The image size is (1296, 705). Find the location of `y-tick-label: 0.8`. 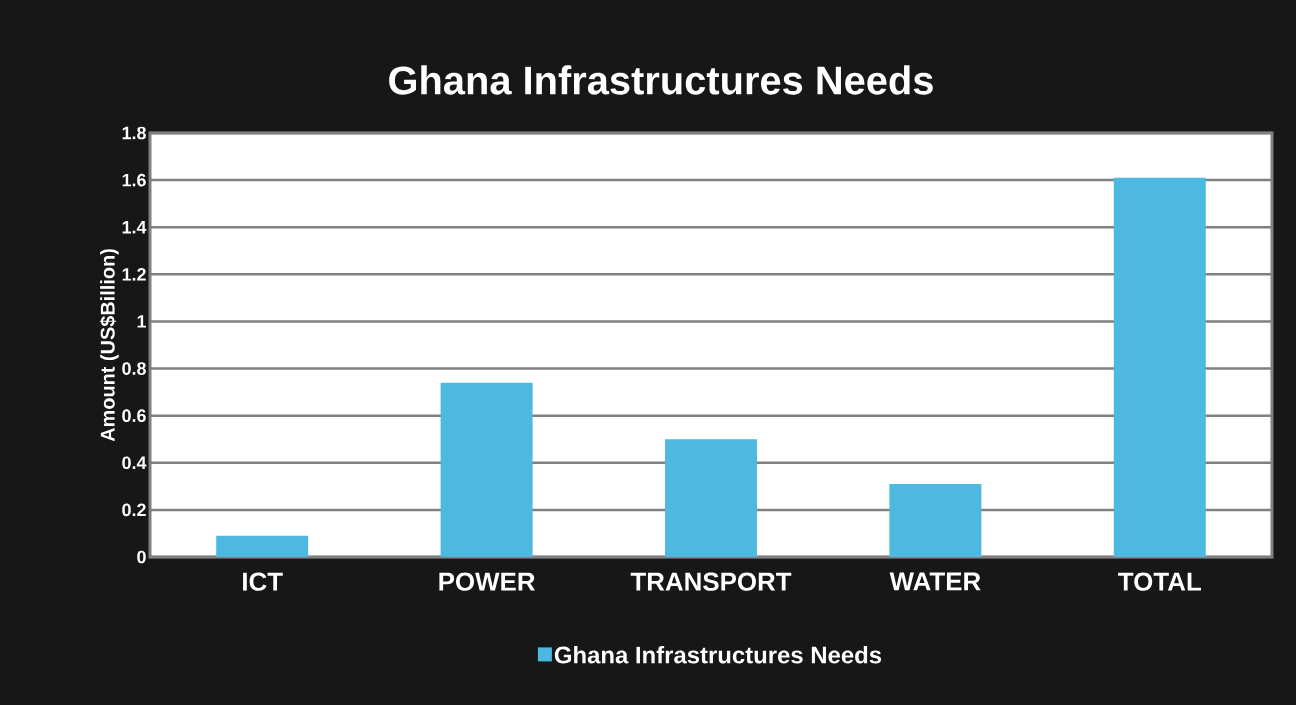

y-tick-label: 0.8 is located at coordinates (134, 368).